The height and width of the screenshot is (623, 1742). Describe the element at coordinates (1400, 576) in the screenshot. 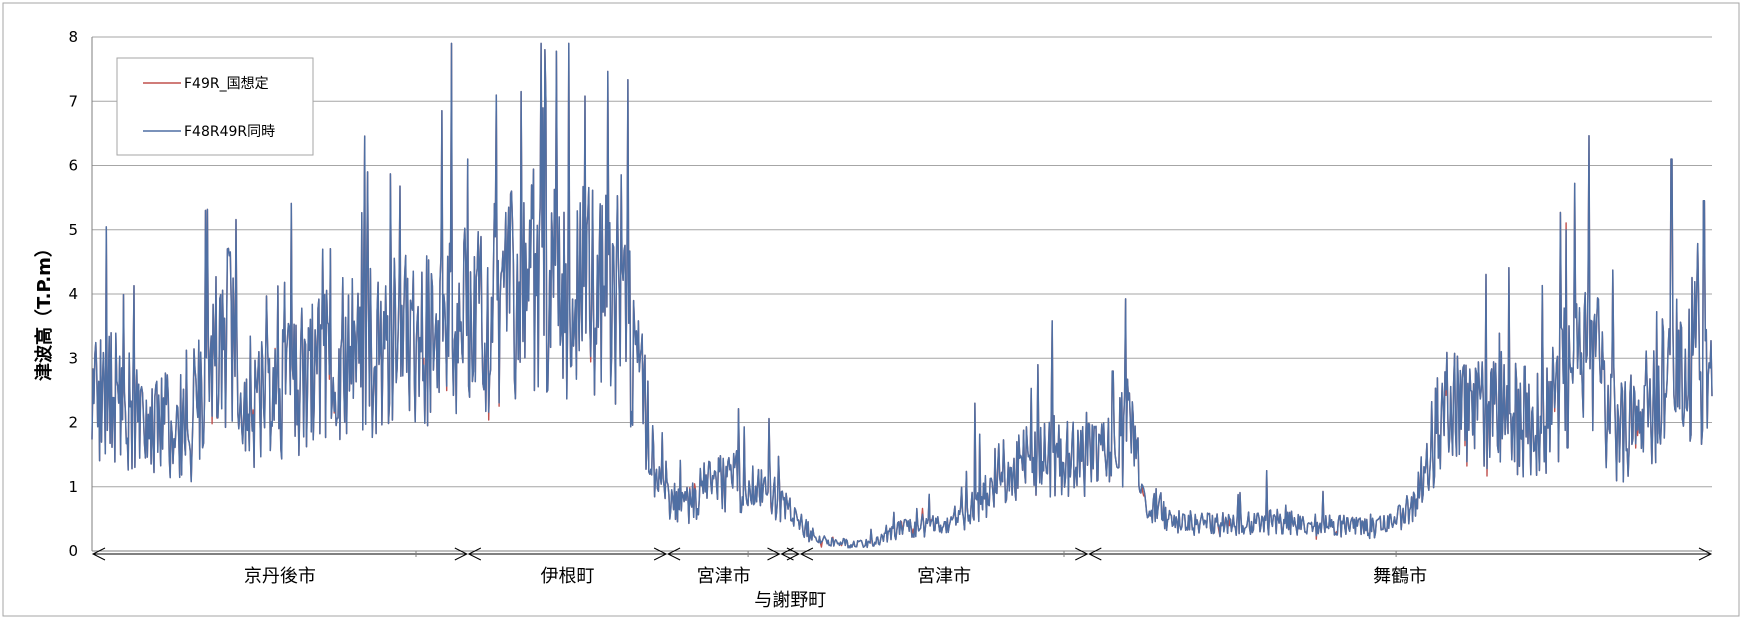

I see `region-label-5: 舞鶴市` at that location.